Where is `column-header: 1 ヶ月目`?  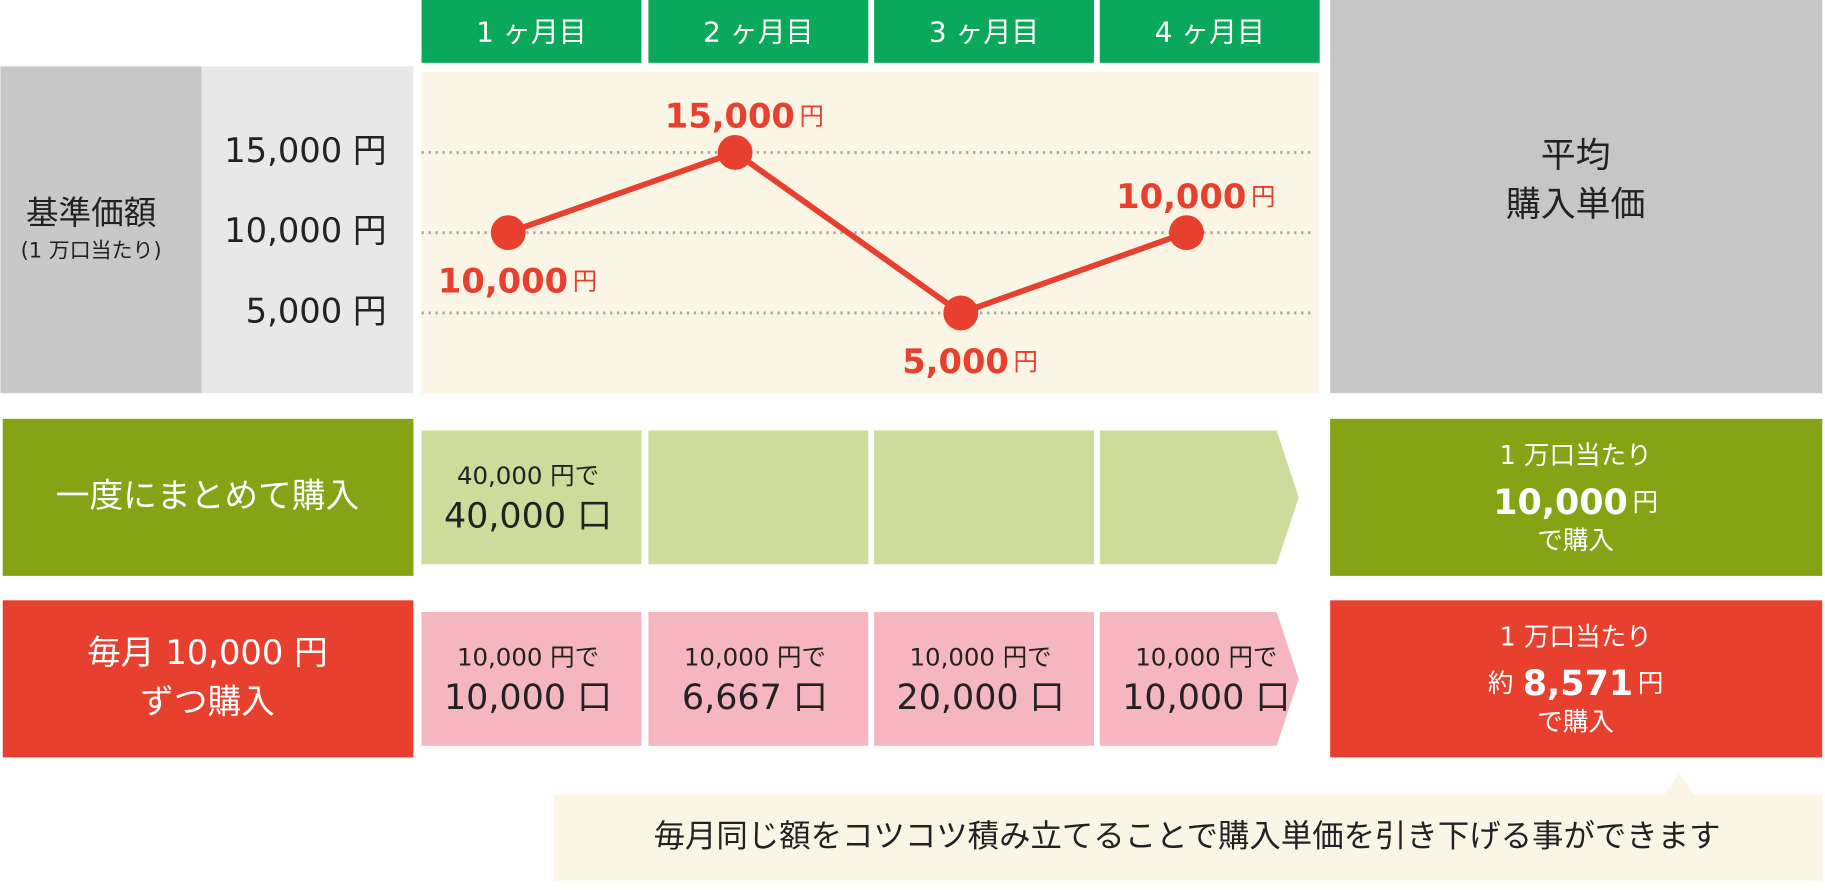
column-header: 1 ヶ月目 is located at coordinates (531, 32).